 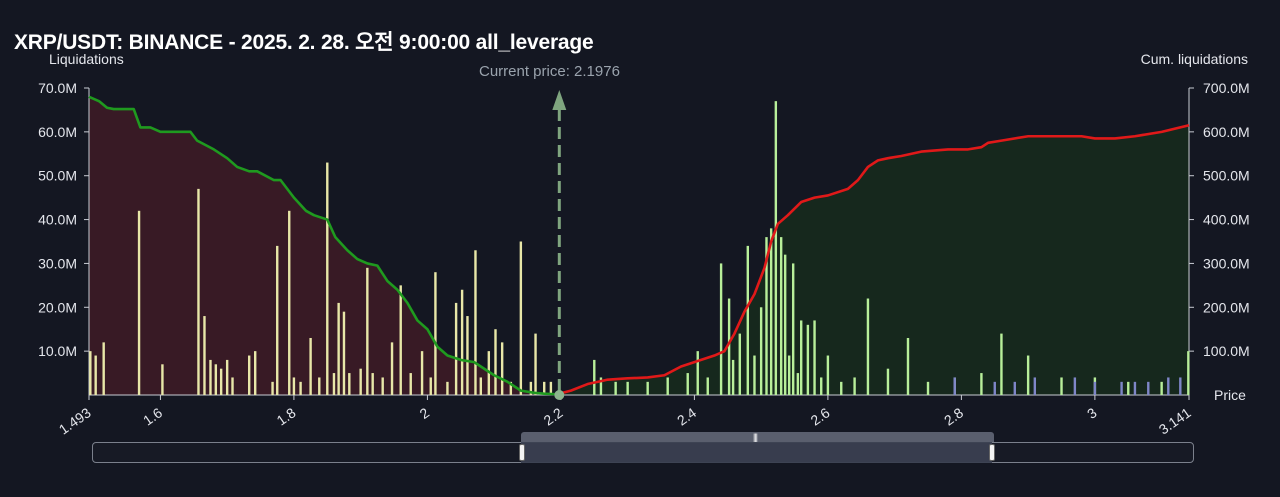 What do you see at coordinates (992, 452) in the screenshot?
I see `range-end-handle` at bounding box center [992, 452].